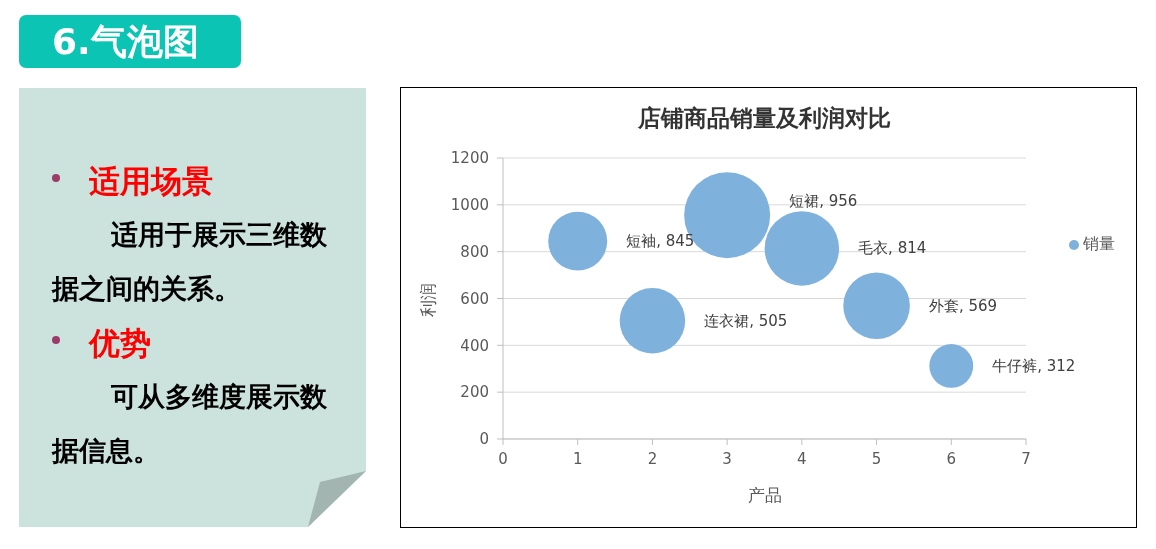  Describe the element at coordinates (951, 458) in the screenshot. I see `x-tick-label: 6` at that location.